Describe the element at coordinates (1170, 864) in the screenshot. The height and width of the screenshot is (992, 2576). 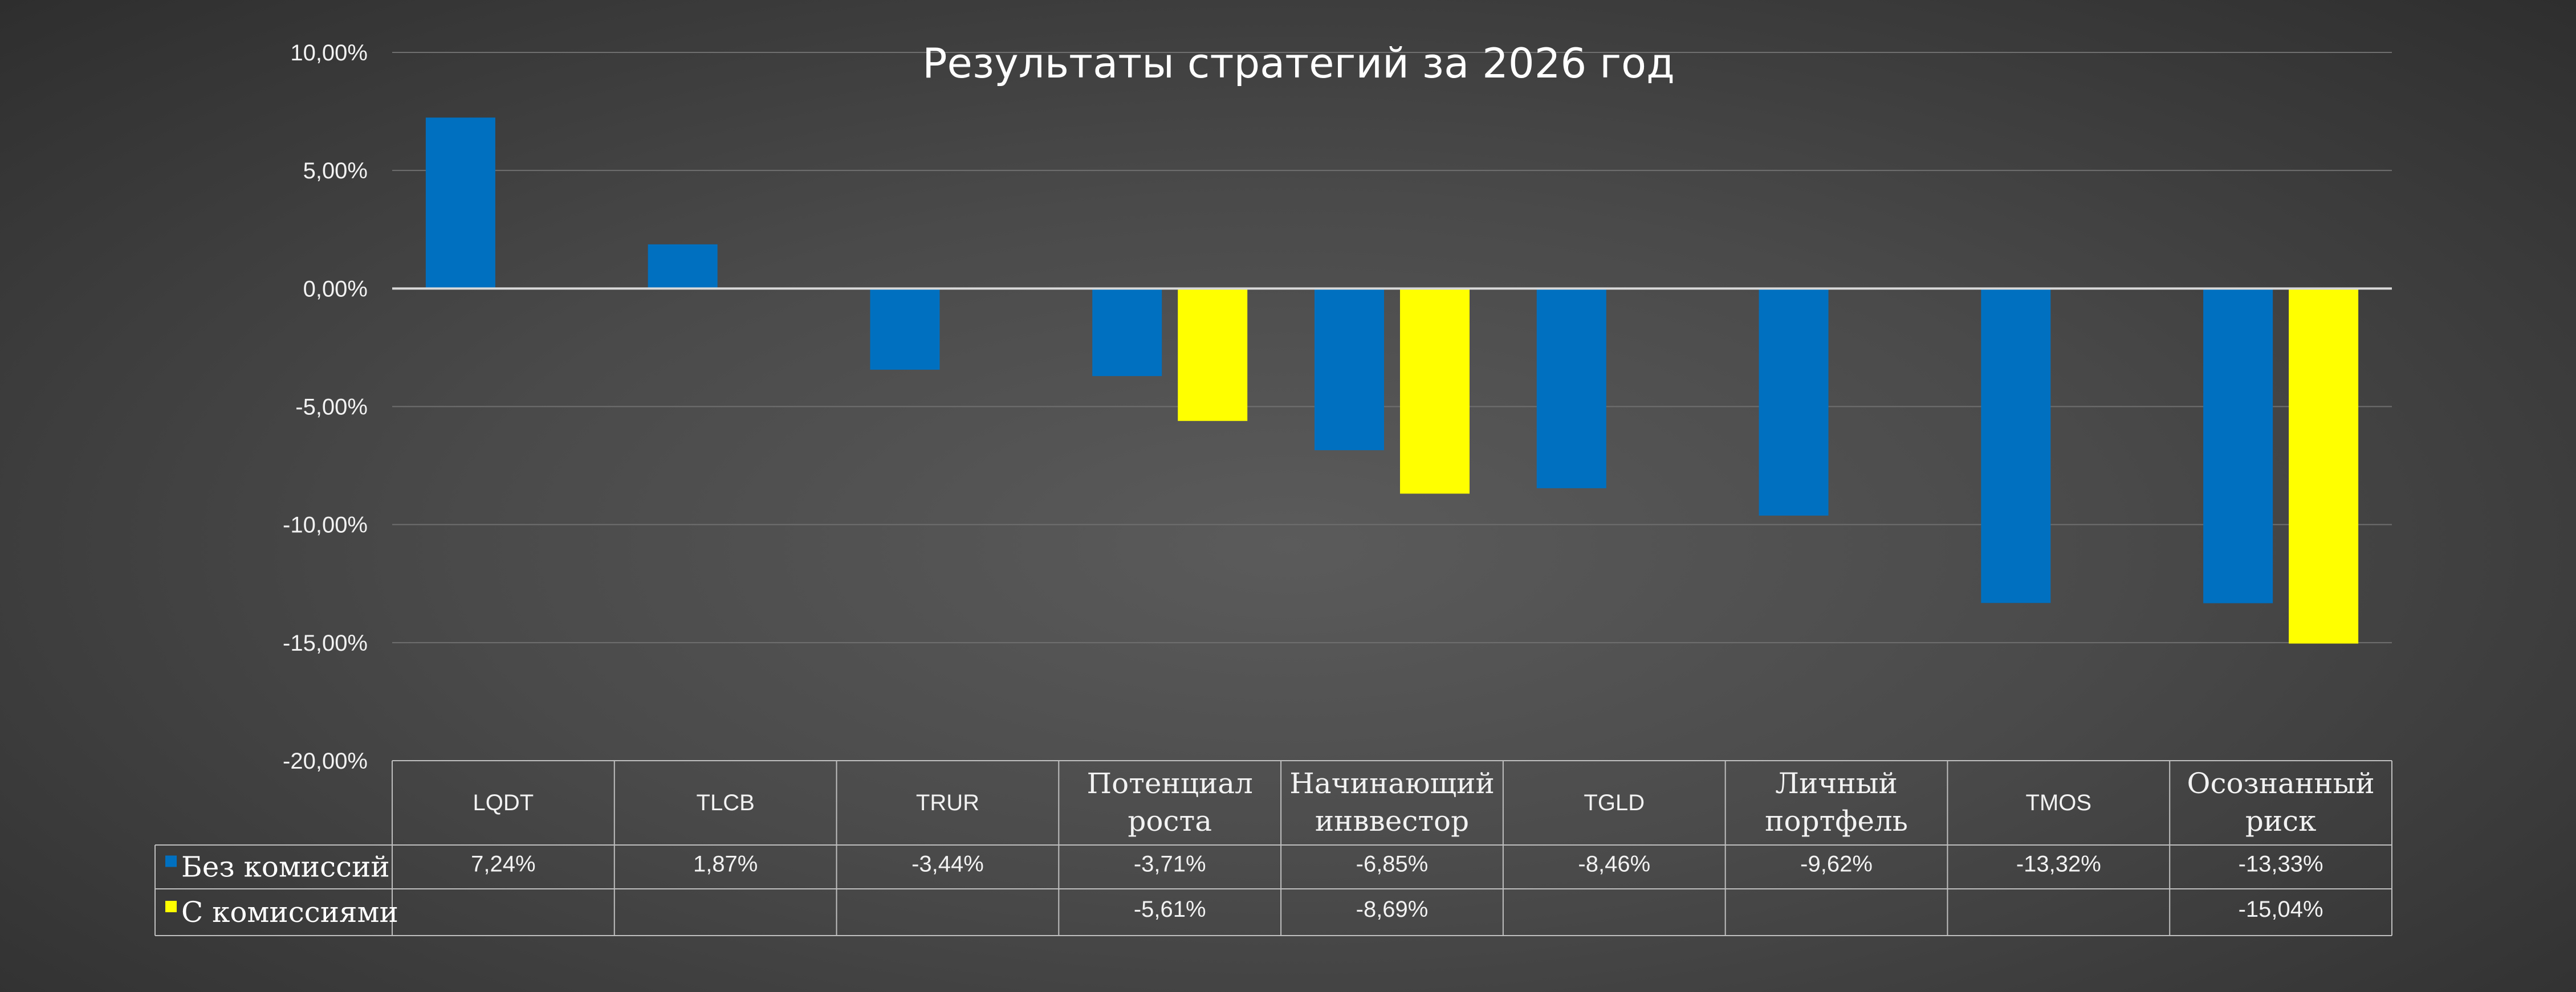
I see `data-label: -3,71%` at that location.